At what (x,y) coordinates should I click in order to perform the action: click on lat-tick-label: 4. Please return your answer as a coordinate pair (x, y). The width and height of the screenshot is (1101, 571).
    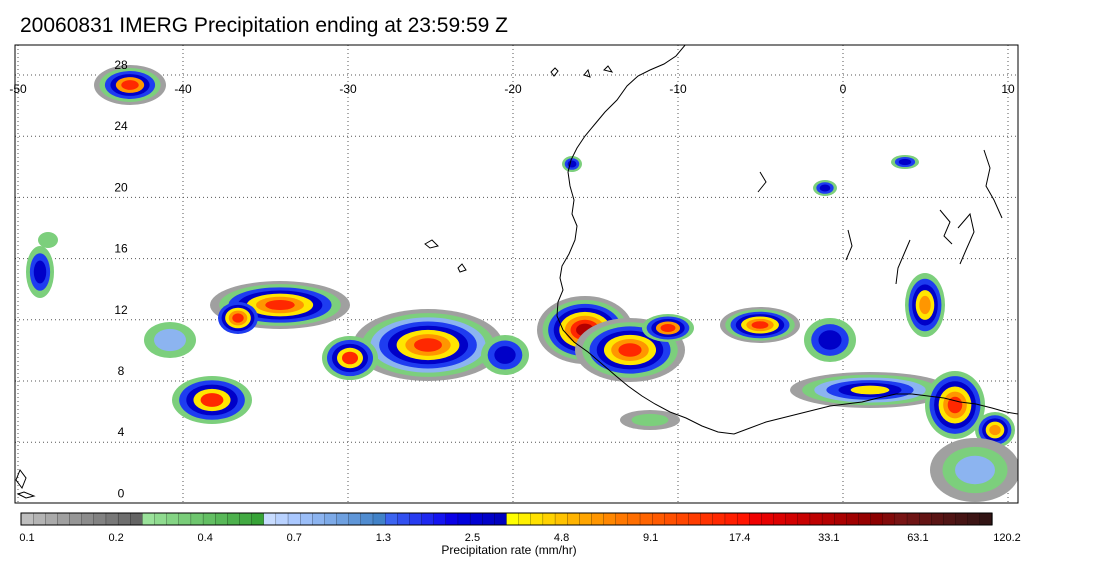
    Looking at the image, I should click on (121, 432).